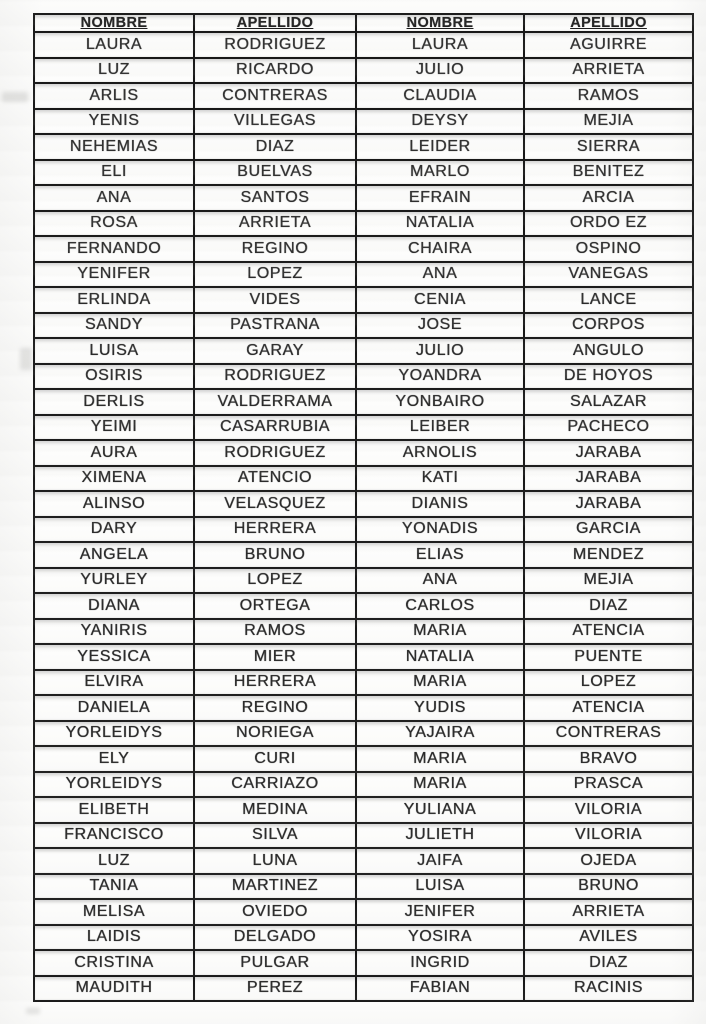  I want to click on table-row: CRISTINA PULGAR INGRID DIAZ, so click(363, 963).